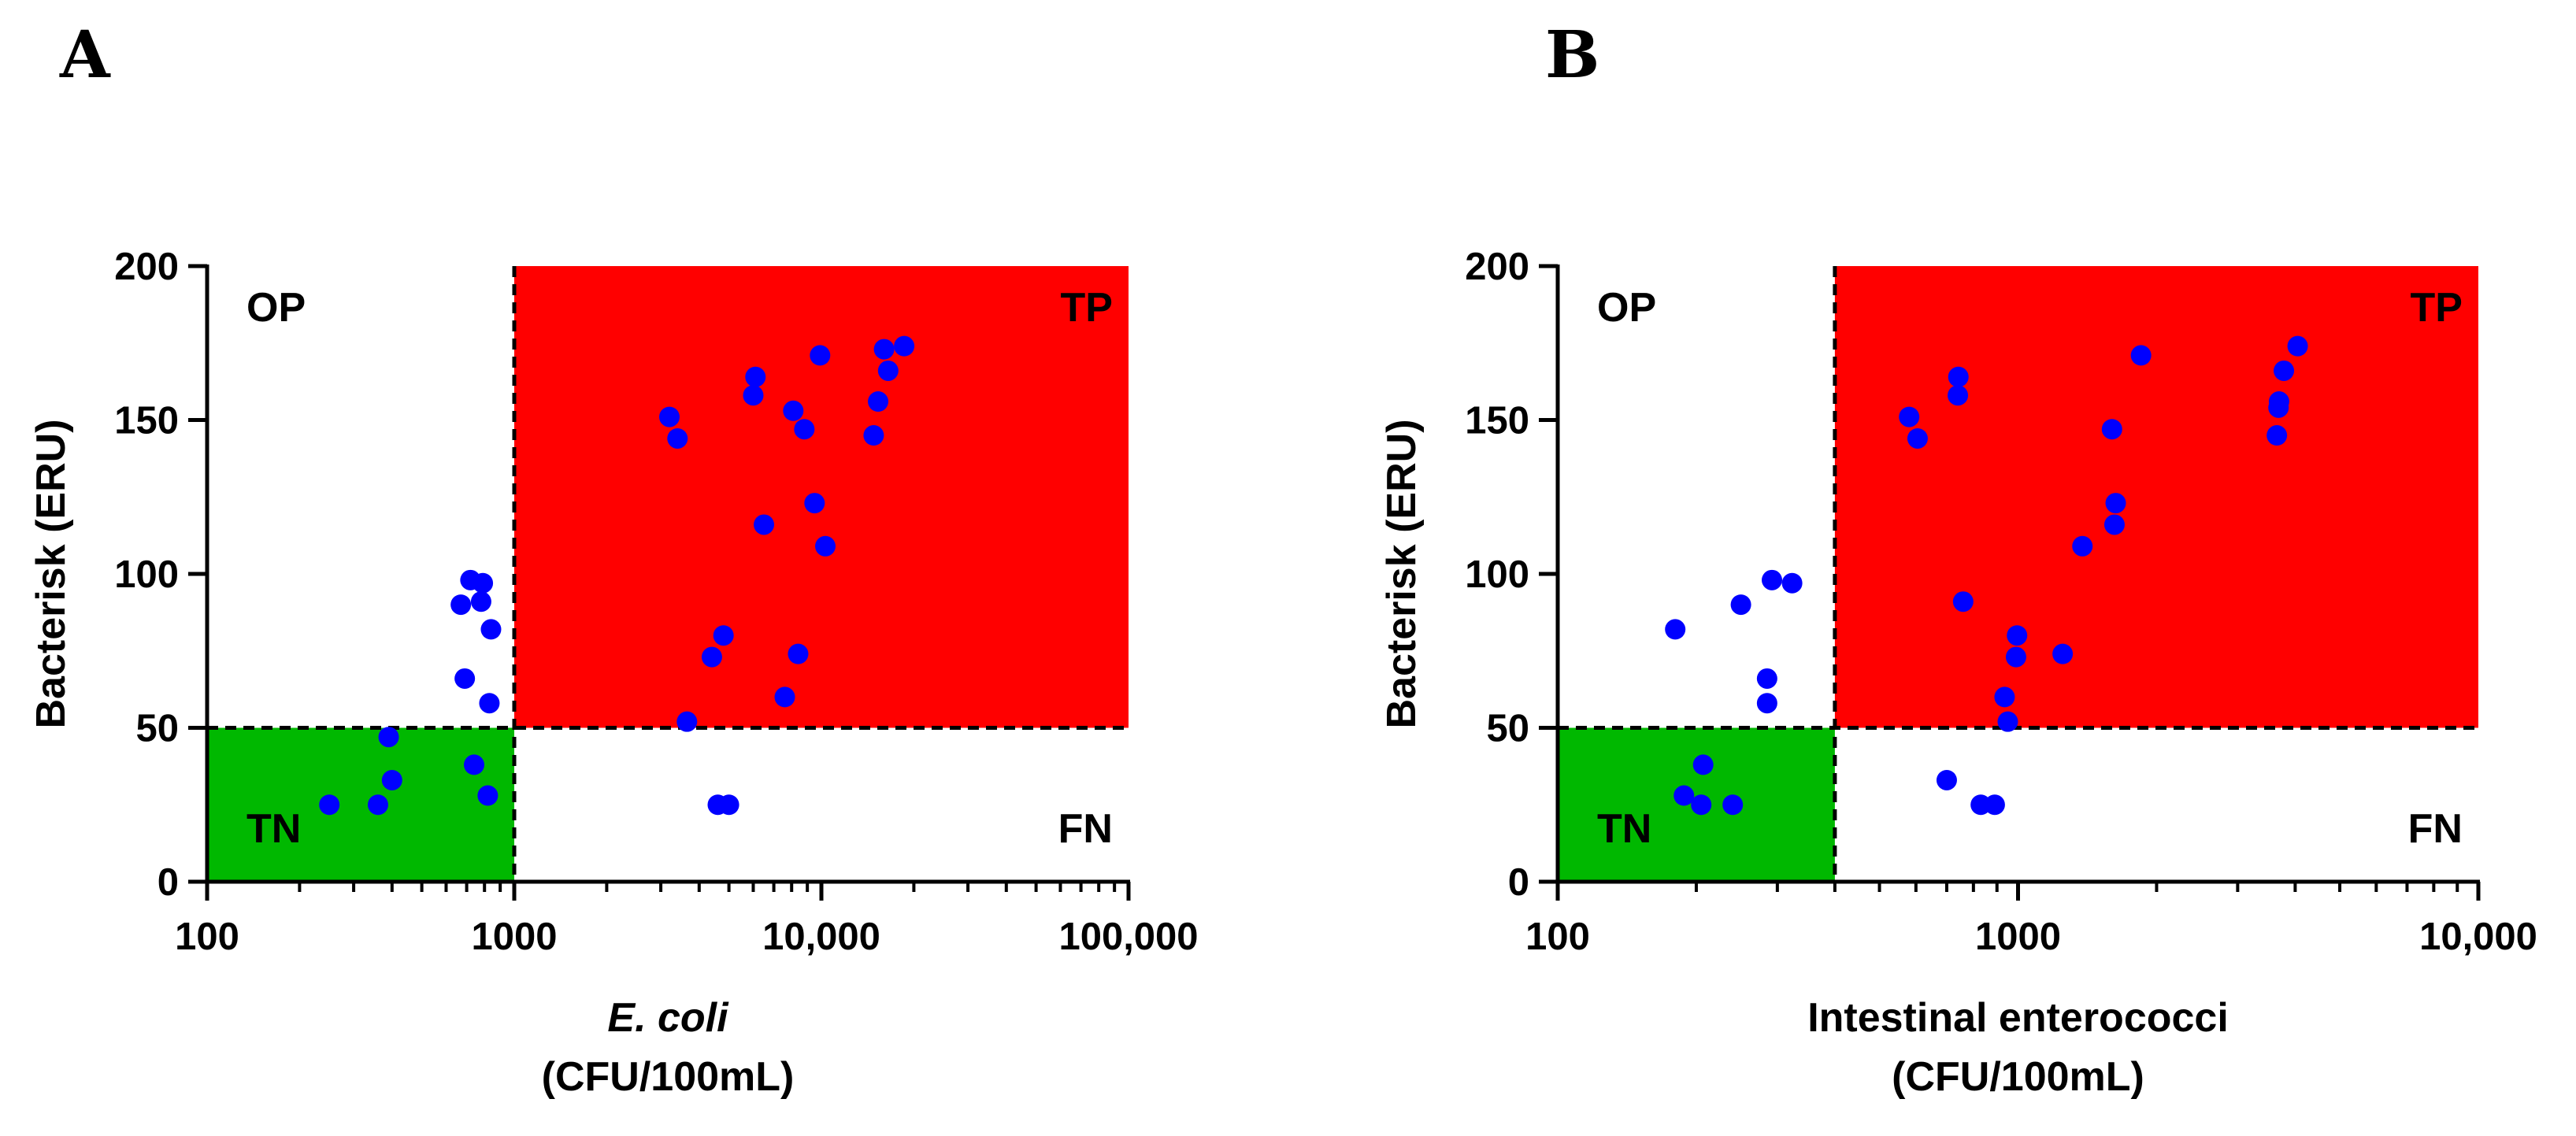 The image size is (2576, 1136). What do you see at coordinates (1572, 55) in the screenshot?
I see `panel-label-b: B` at bounding box center [1572, 55].